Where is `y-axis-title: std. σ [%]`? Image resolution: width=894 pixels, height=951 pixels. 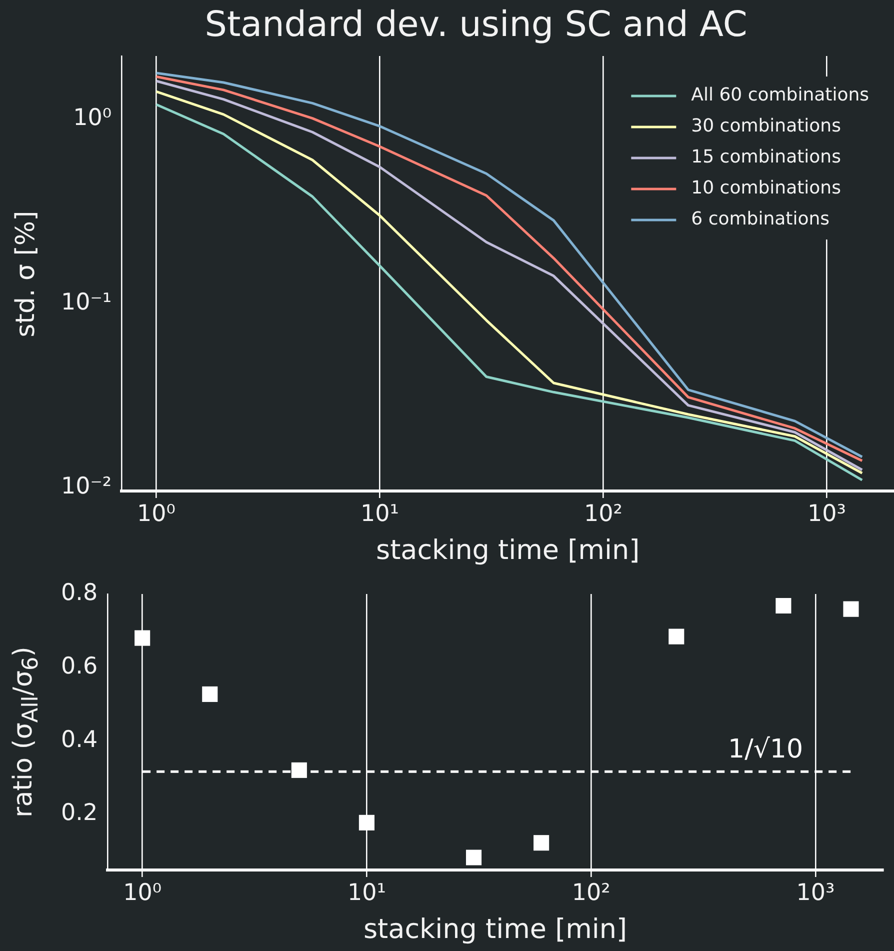 y-axis-title: std. σ [%] is located at coordinates (26, 273).